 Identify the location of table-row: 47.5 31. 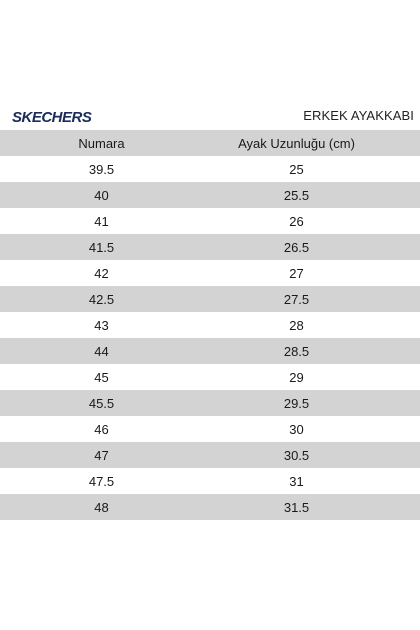
(210, 481).